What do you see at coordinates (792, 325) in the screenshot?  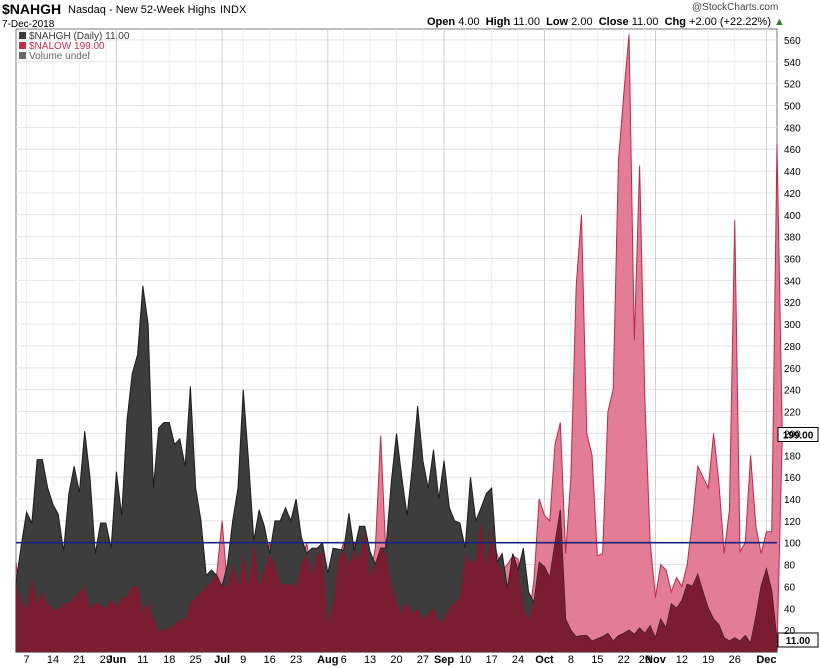 I see `y-tick-label: 300` at bounding box center [792, 325].